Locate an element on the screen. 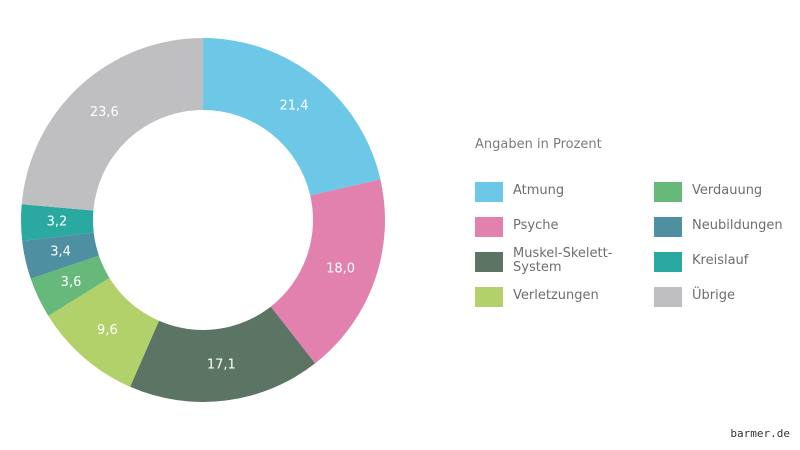 The image size is (800, 450). legend-item-atmung: Atmung is located at coordinates (560, 193).